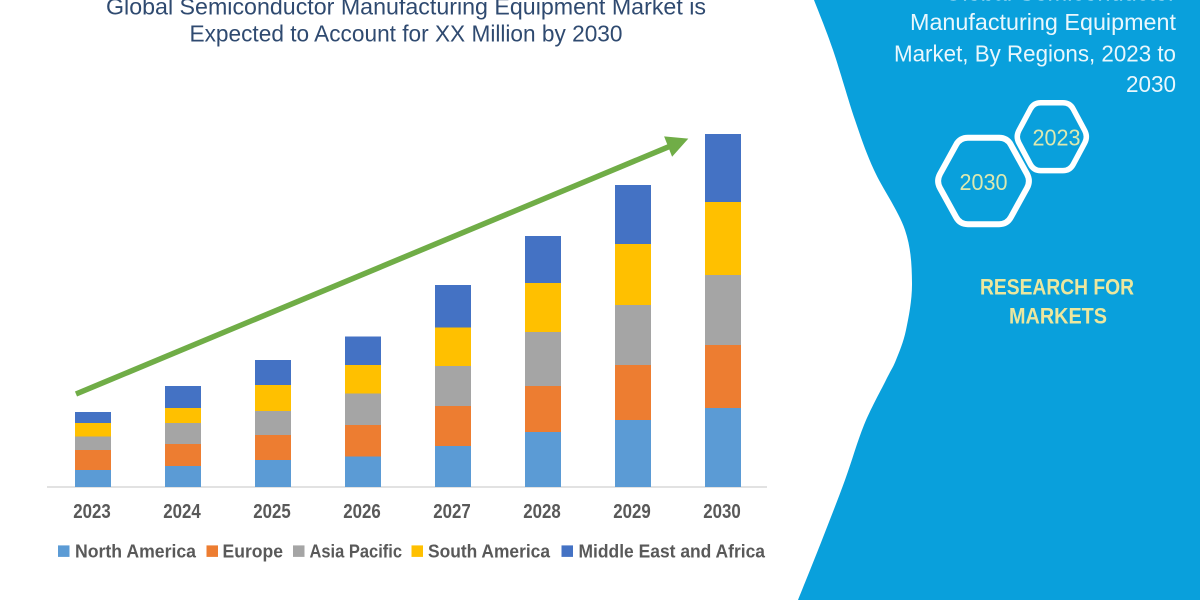 This screenshot has width=1200, height=600. What do you see at coordinates (489, 552) in the screenshot?
I see `svg-text: South America` at bounding box center [489, 552].